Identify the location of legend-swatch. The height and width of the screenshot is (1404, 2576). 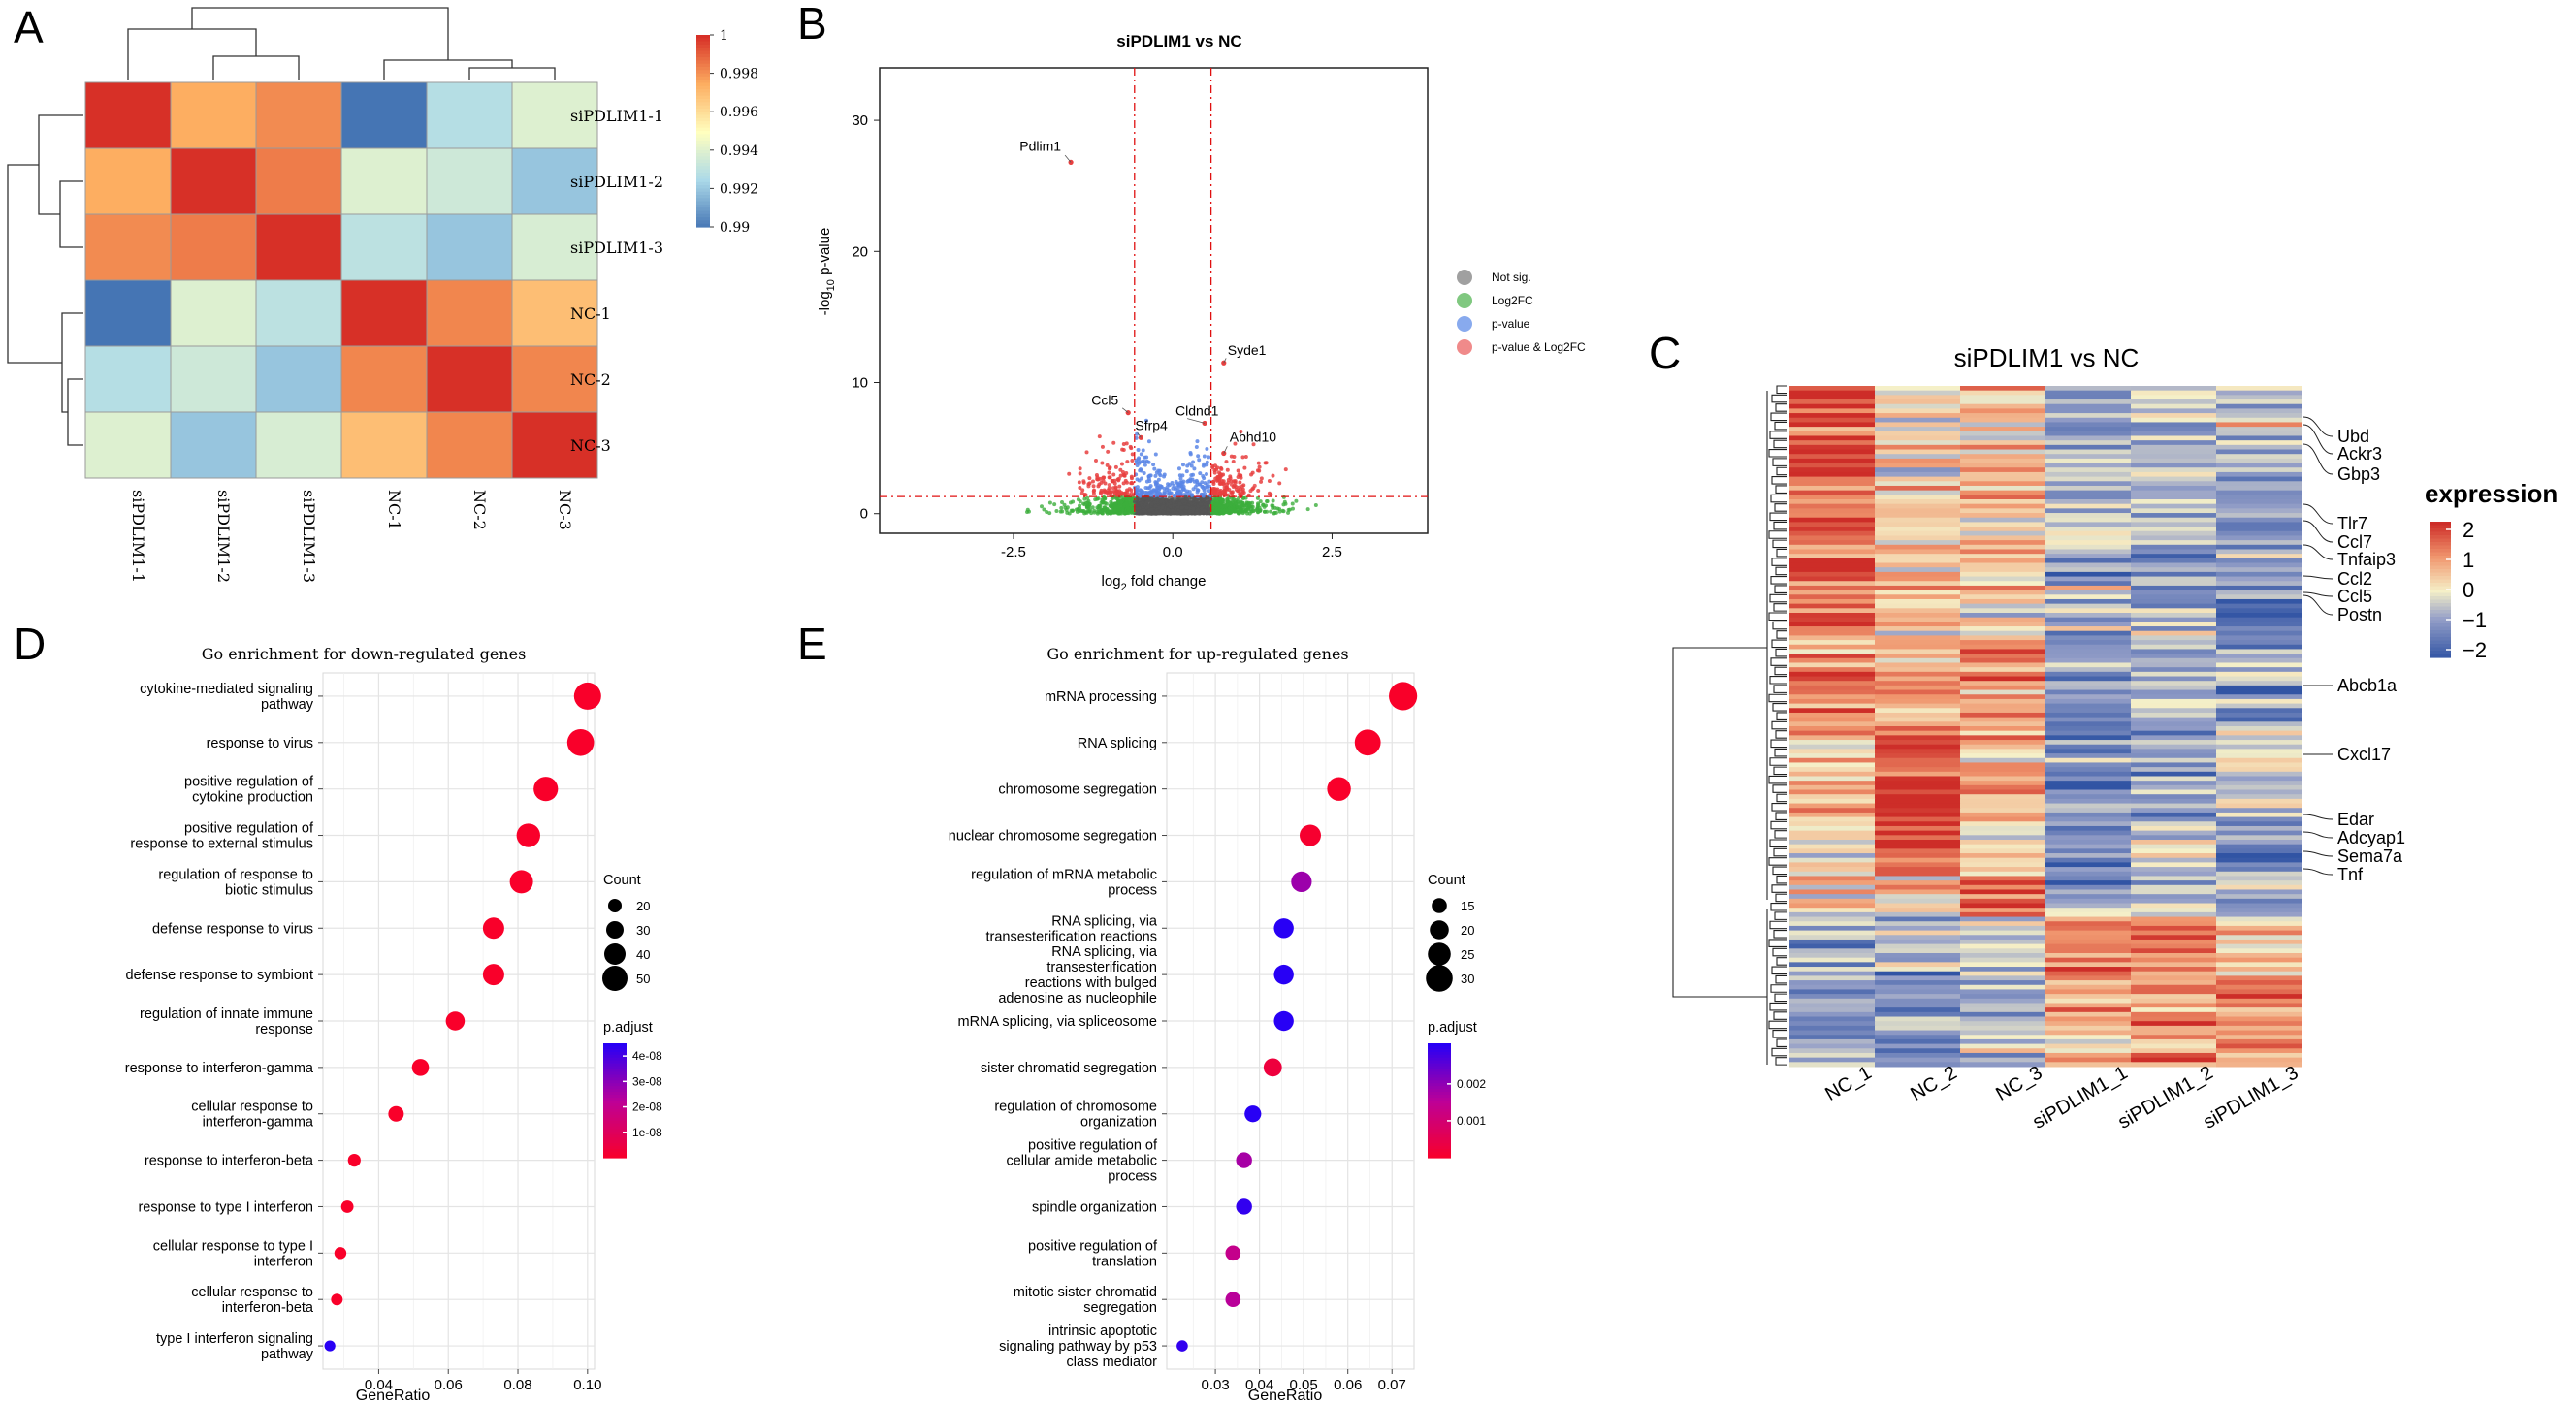
(1464, 300).